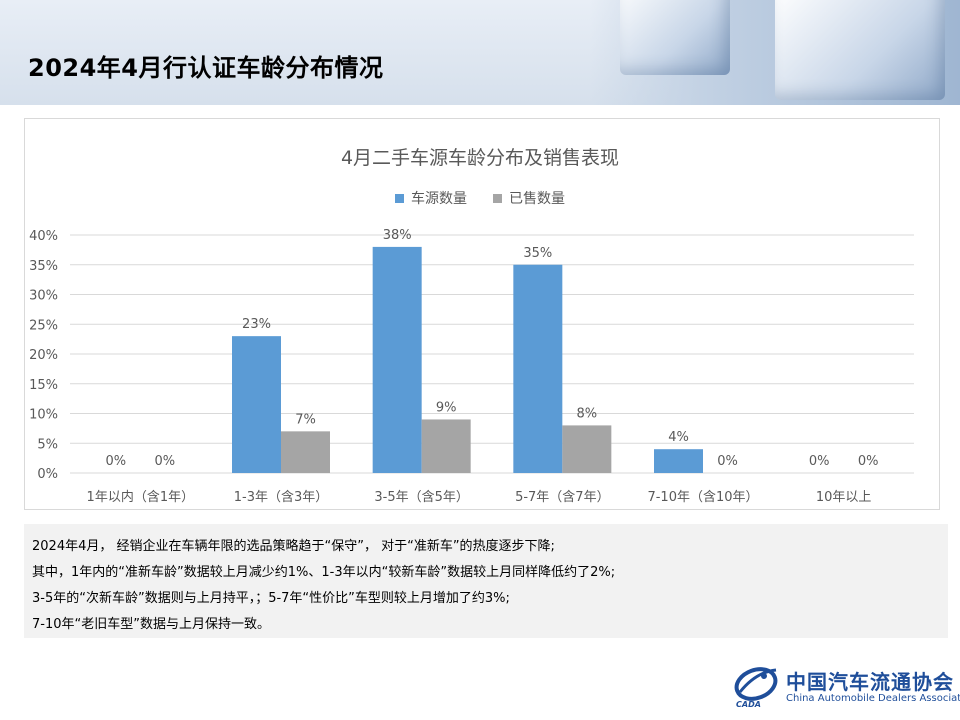  Describe the element at coordinates (439, 199) in the screenshot. I see `legend-label-supply: 车源数量` at that location.